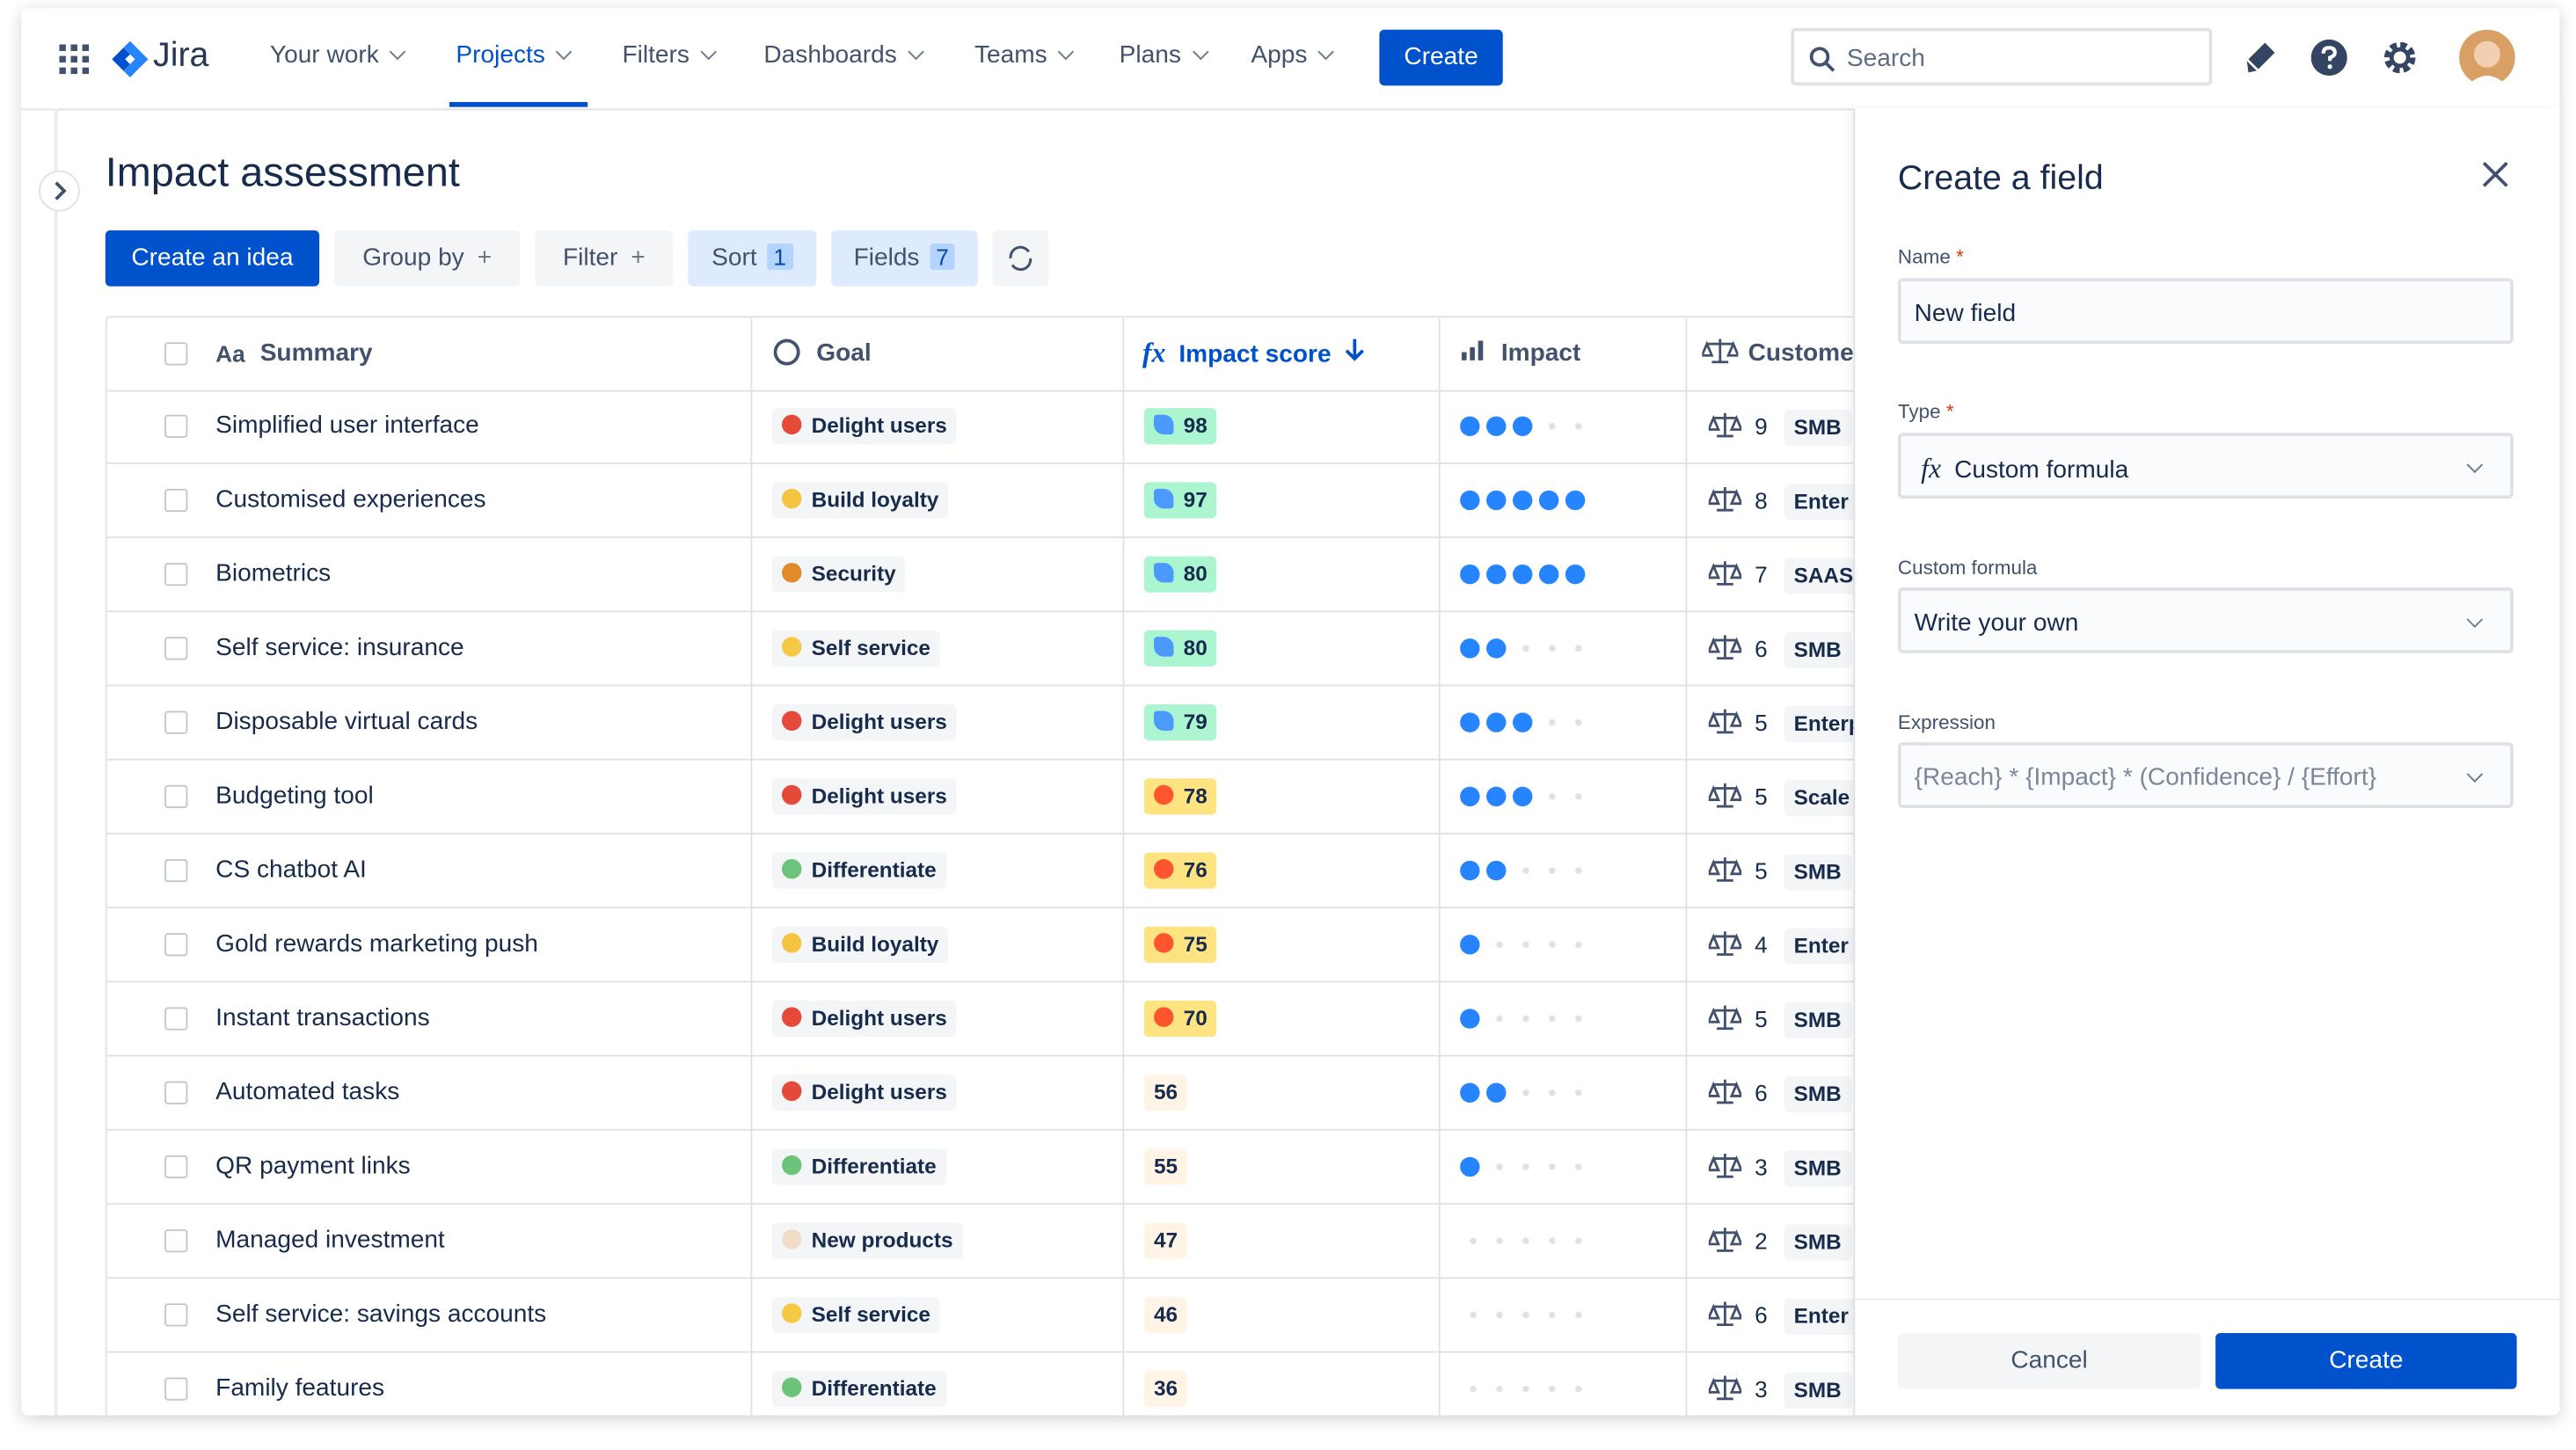  What do you see at coordinates (212, 258) in the screenshot?
I see `create-idea-button: Create an idea` at bounding box center [212, 258].